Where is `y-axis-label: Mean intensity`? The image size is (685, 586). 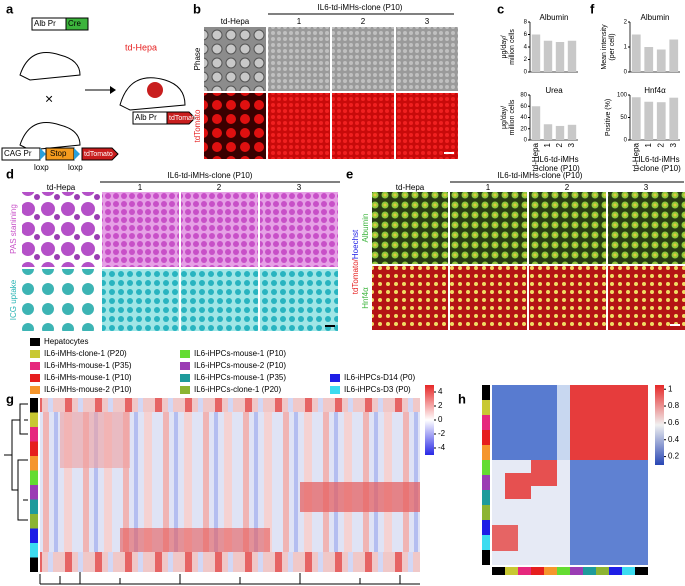
y-axis-label: Mean intensity is located at coordinates (604, 47).